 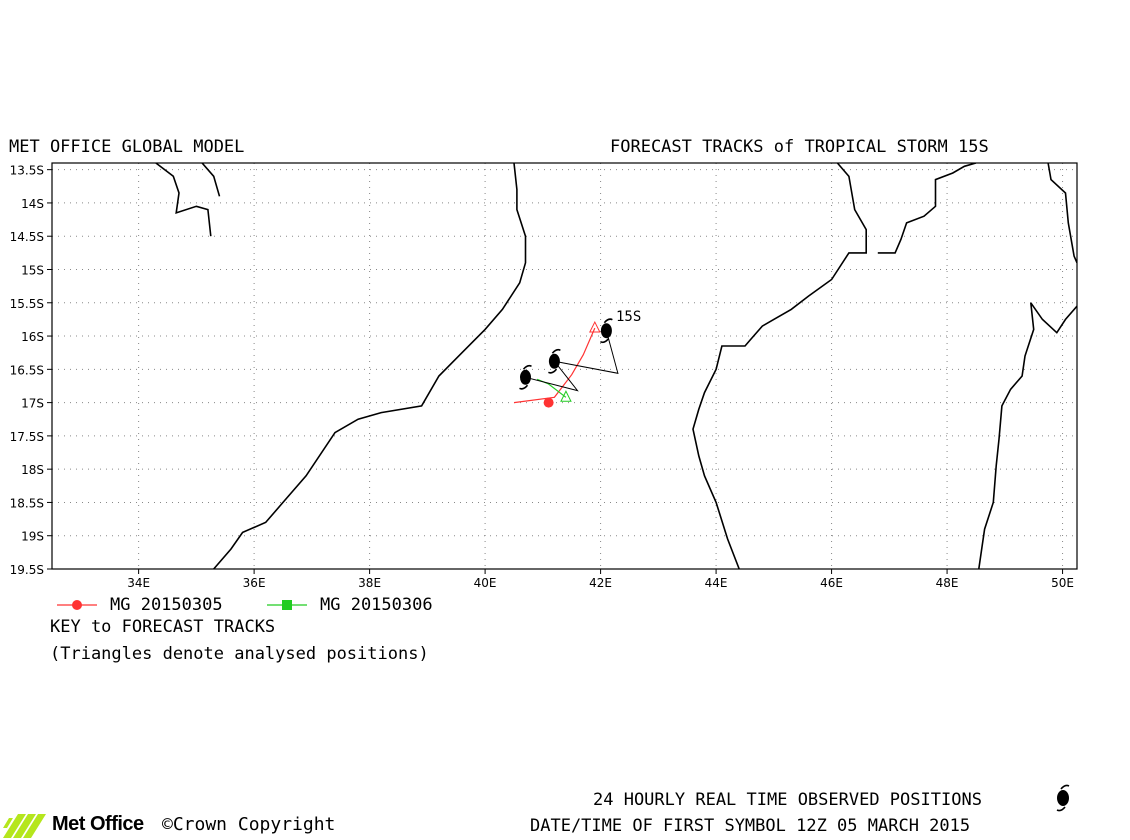 What do you see at coordinates (27, 437) in the screenshot?
I see `y-tick-label: 17.5S` at bounding box center [27, 437].